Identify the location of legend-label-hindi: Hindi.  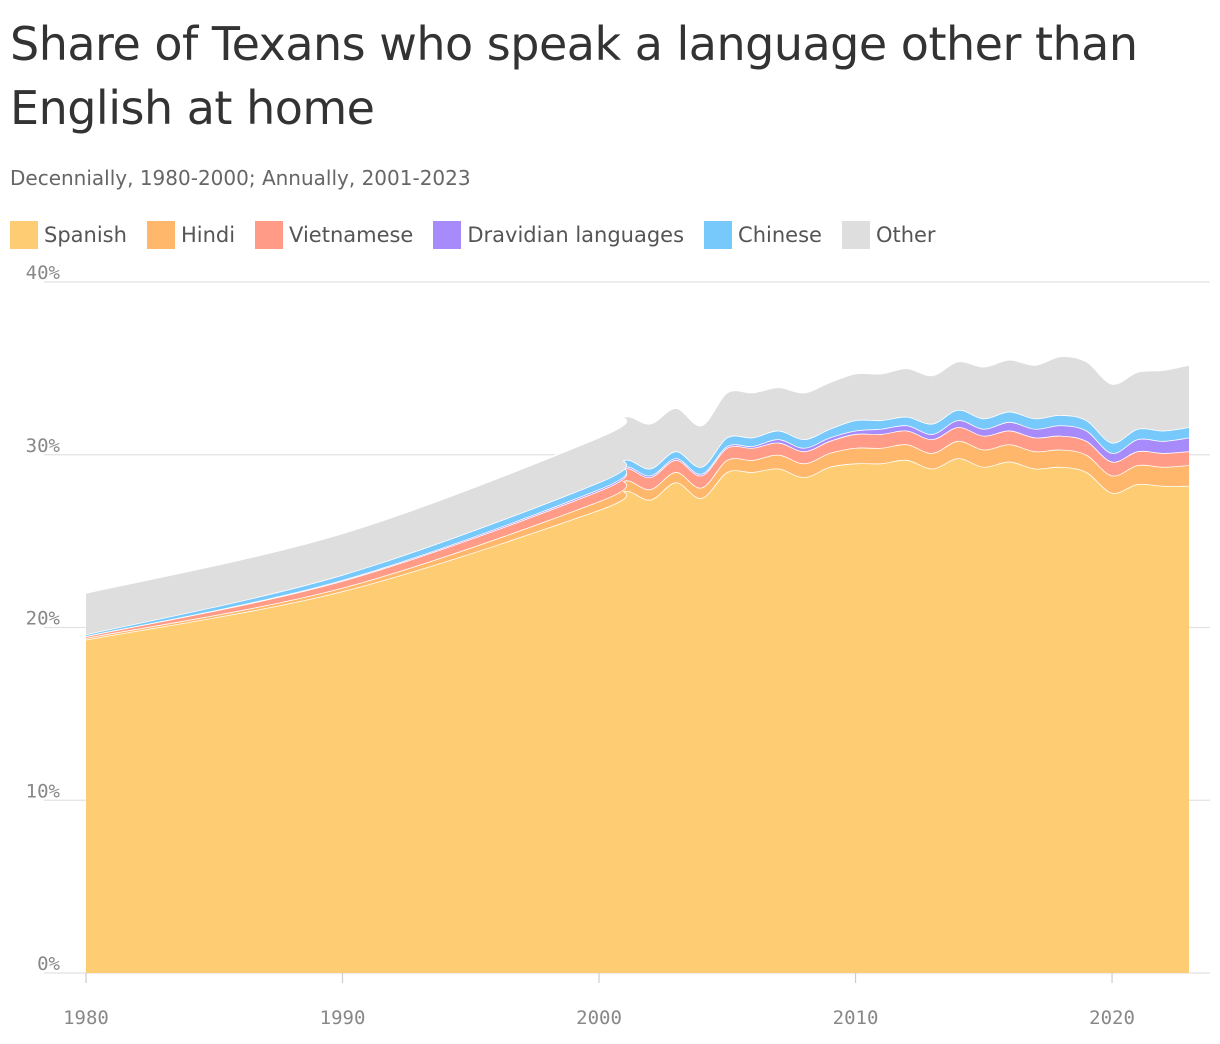
(208, 235).